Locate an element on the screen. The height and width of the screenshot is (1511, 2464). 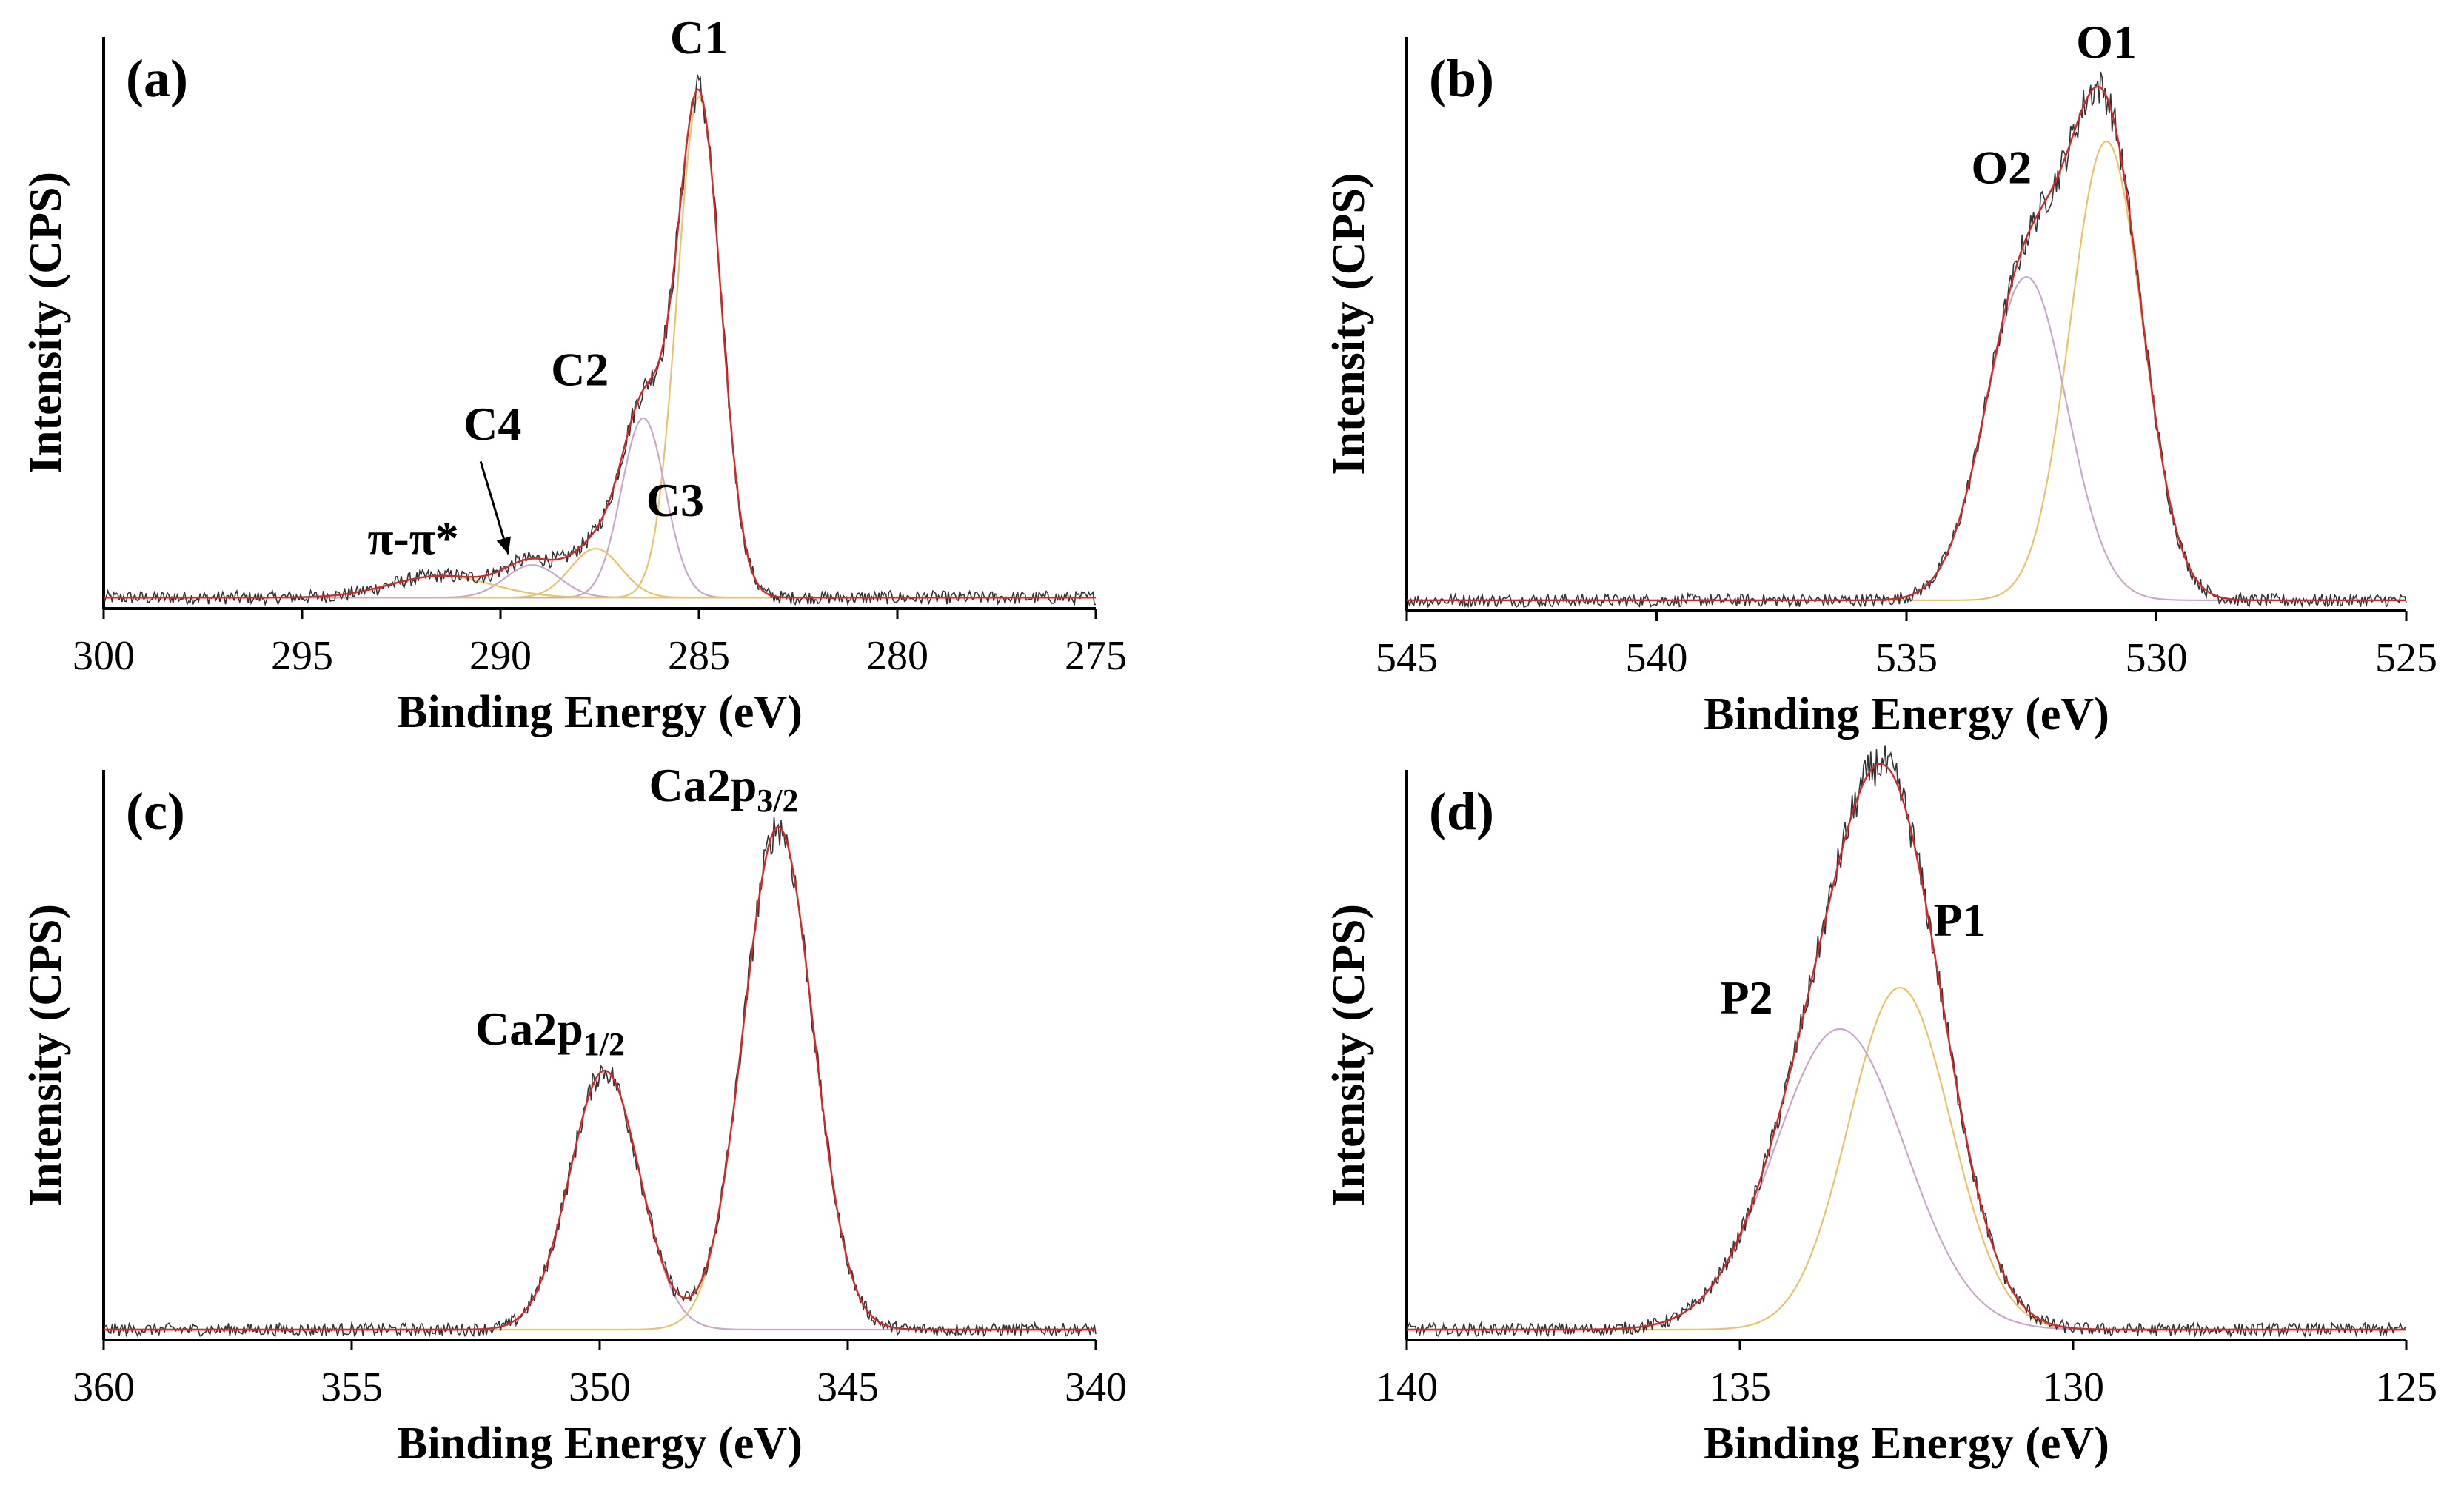
x-tick-label: 275 is located at coordinates (1096, 656).